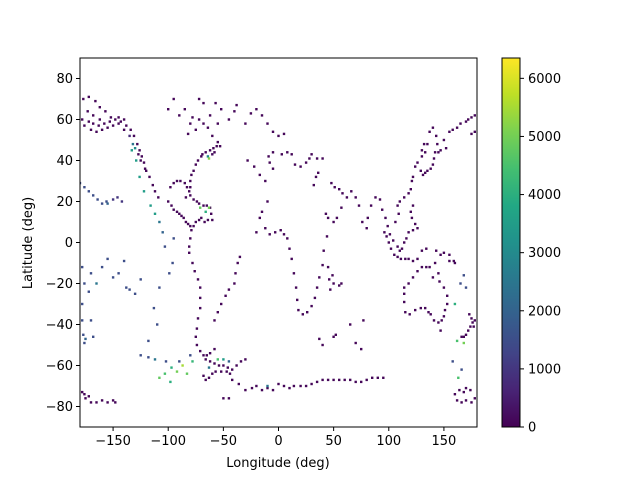  Describe the element at coordinates (69, 243) in the screenshot. I see `y-tick-label: 0` at that location.